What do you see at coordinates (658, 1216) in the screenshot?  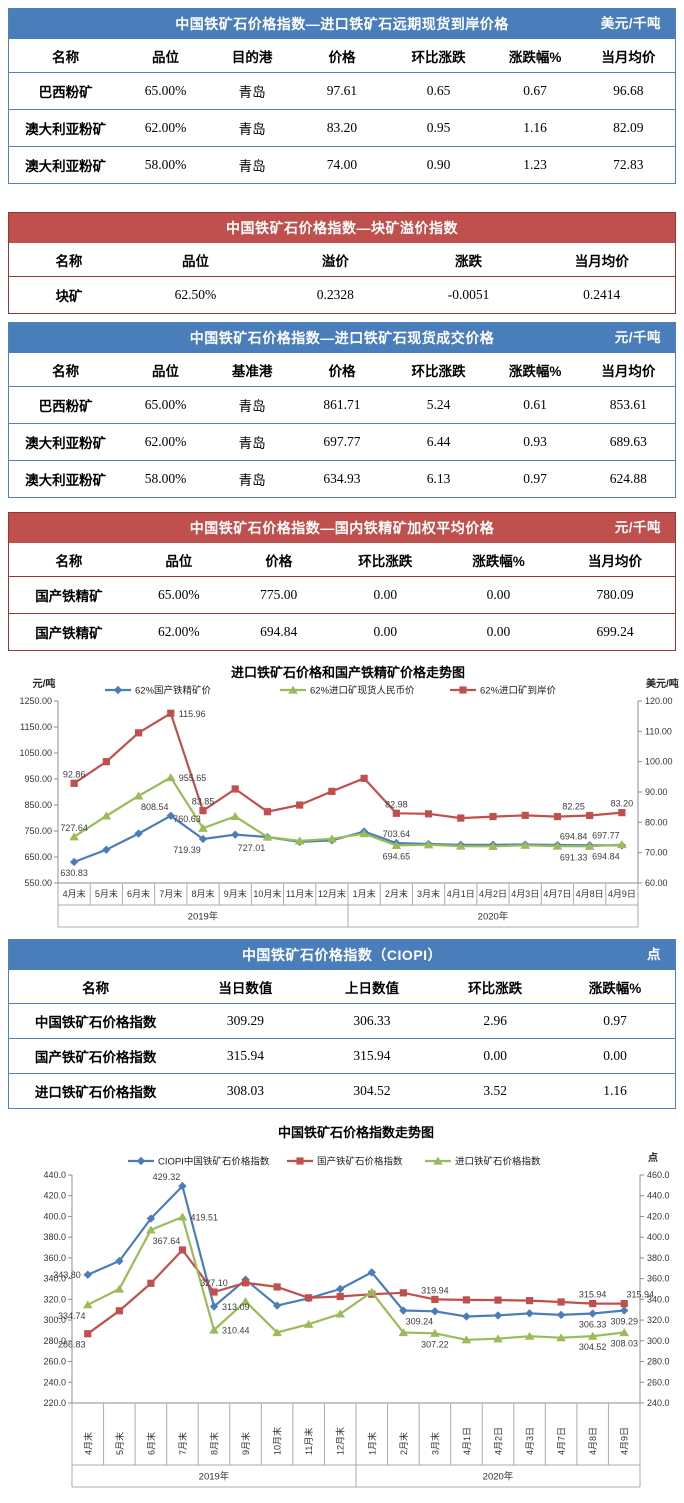 I see `right-axis-tick-label: 420.0` at bounding box center [658, 1216].